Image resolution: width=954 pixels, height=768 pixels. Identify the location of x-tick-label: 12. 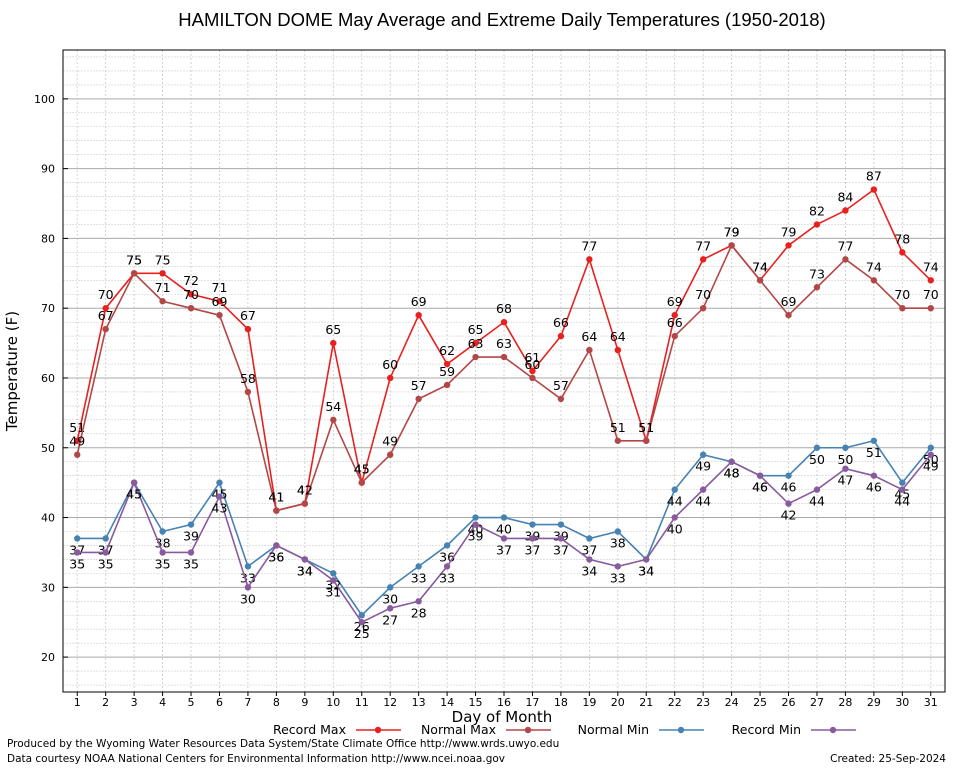
(390, 702).